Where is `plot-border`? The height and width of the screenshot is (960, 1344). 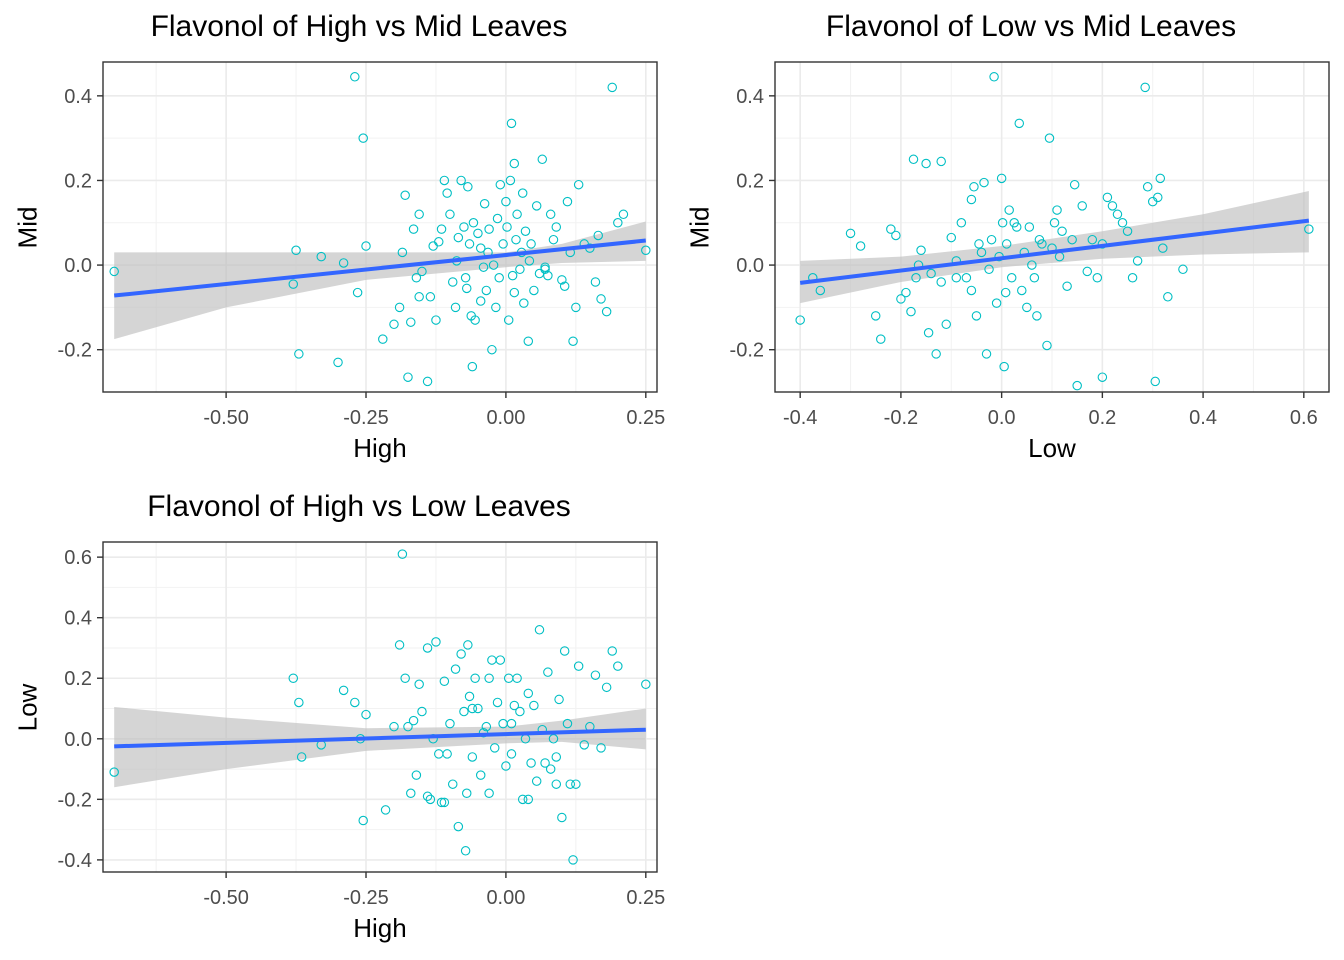 plot-border is located at coordinates (380, 227).